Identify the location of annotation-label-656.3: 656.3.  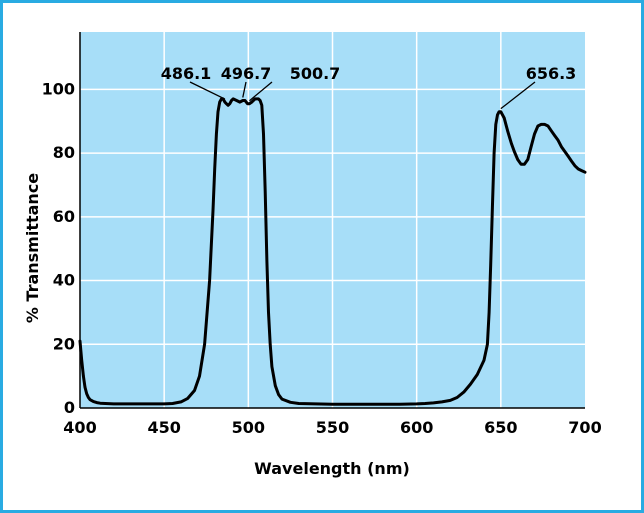
(551, 73).